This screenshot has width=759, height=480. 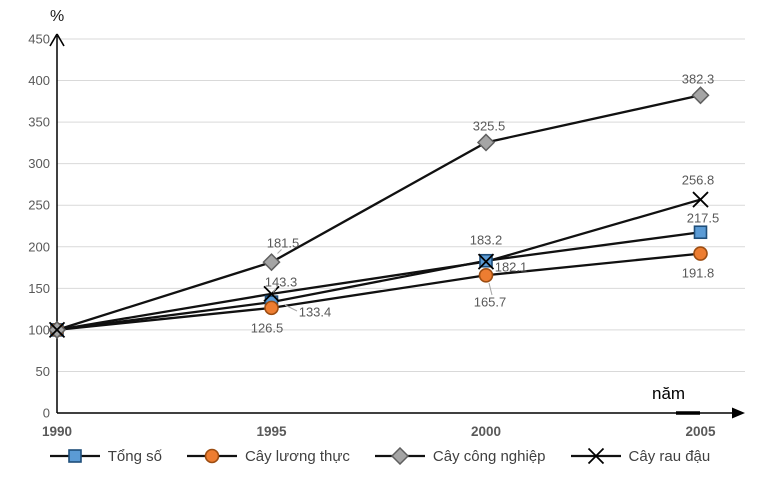 I want to click on x-tick-label: 2005, so click(x=700, y=431).